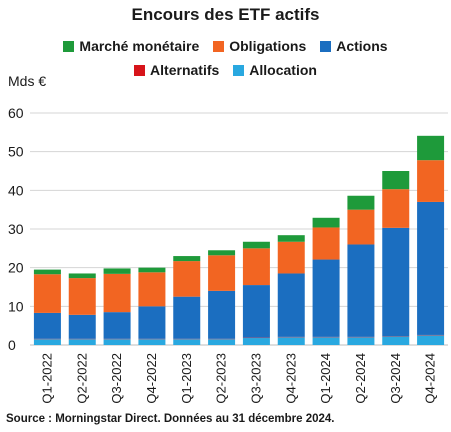  Describe the element at coordinates (82, 276) in the screenshot. I see `bar-segment-march-mon-taire-q2-2022` at that location.